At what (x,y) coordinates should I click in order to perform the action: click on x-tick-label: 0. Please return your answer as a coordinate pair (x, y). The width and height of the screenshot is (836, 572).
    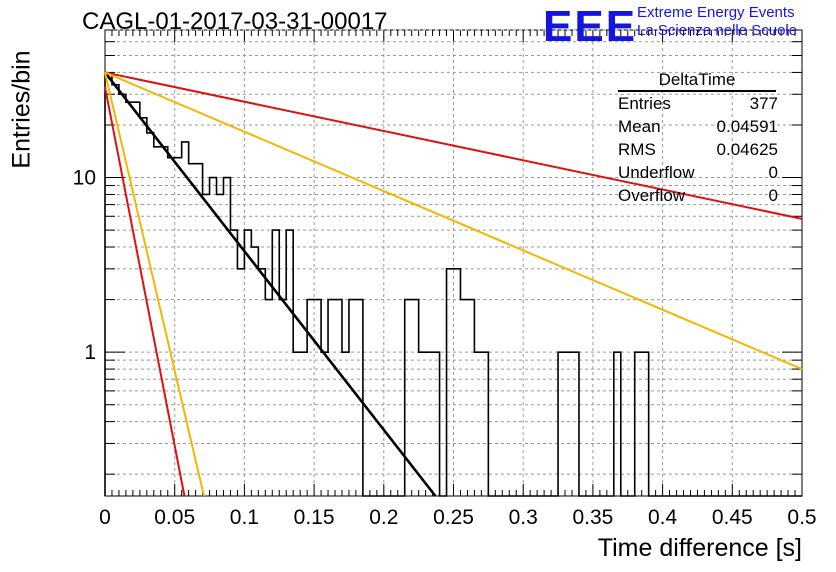
    Looking at the image, I should click on (105, 517).